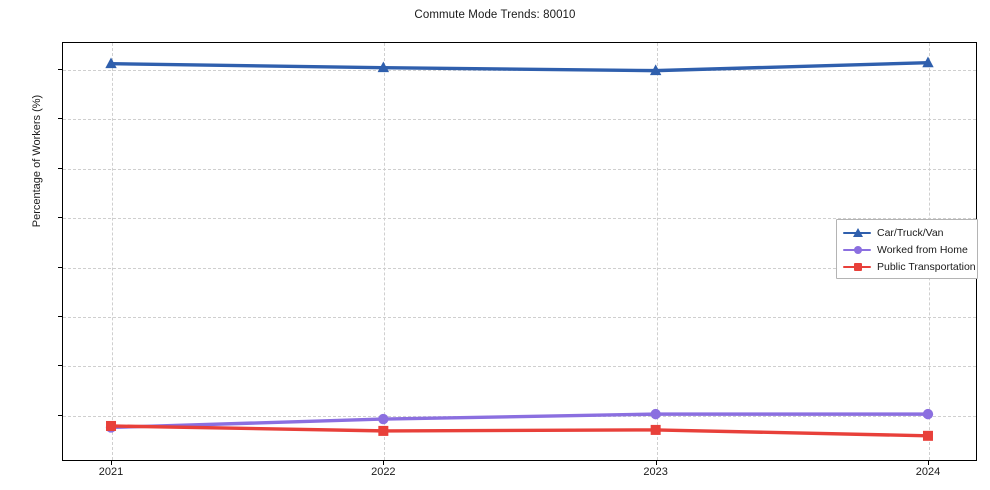 The height and width of the screenshot is (490, 990). What do you see at coordinates (928, 472) in the screenshot?
I see `x-tick-label: 2024` at bounding box center [928, 472].